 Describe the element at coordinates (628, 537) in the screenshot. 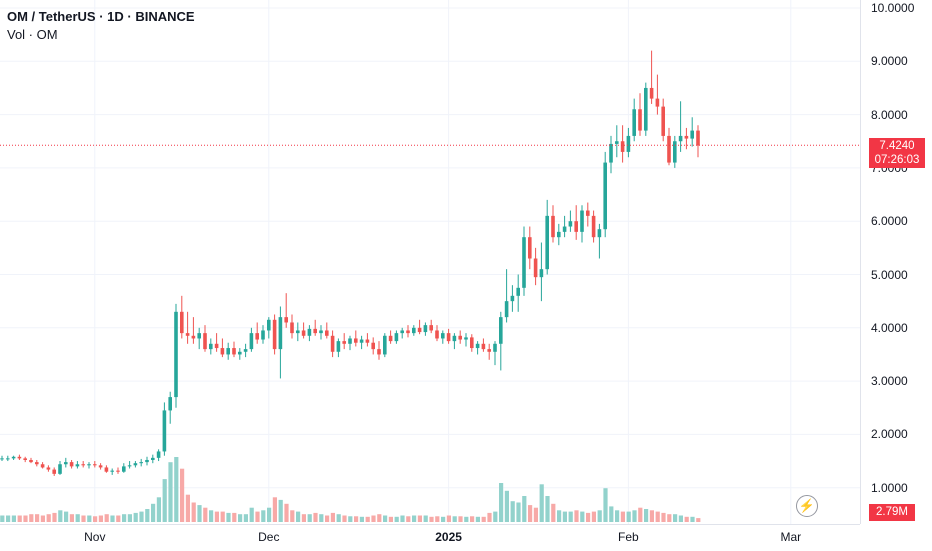

I see `time-tick-label: Feb` at that location.